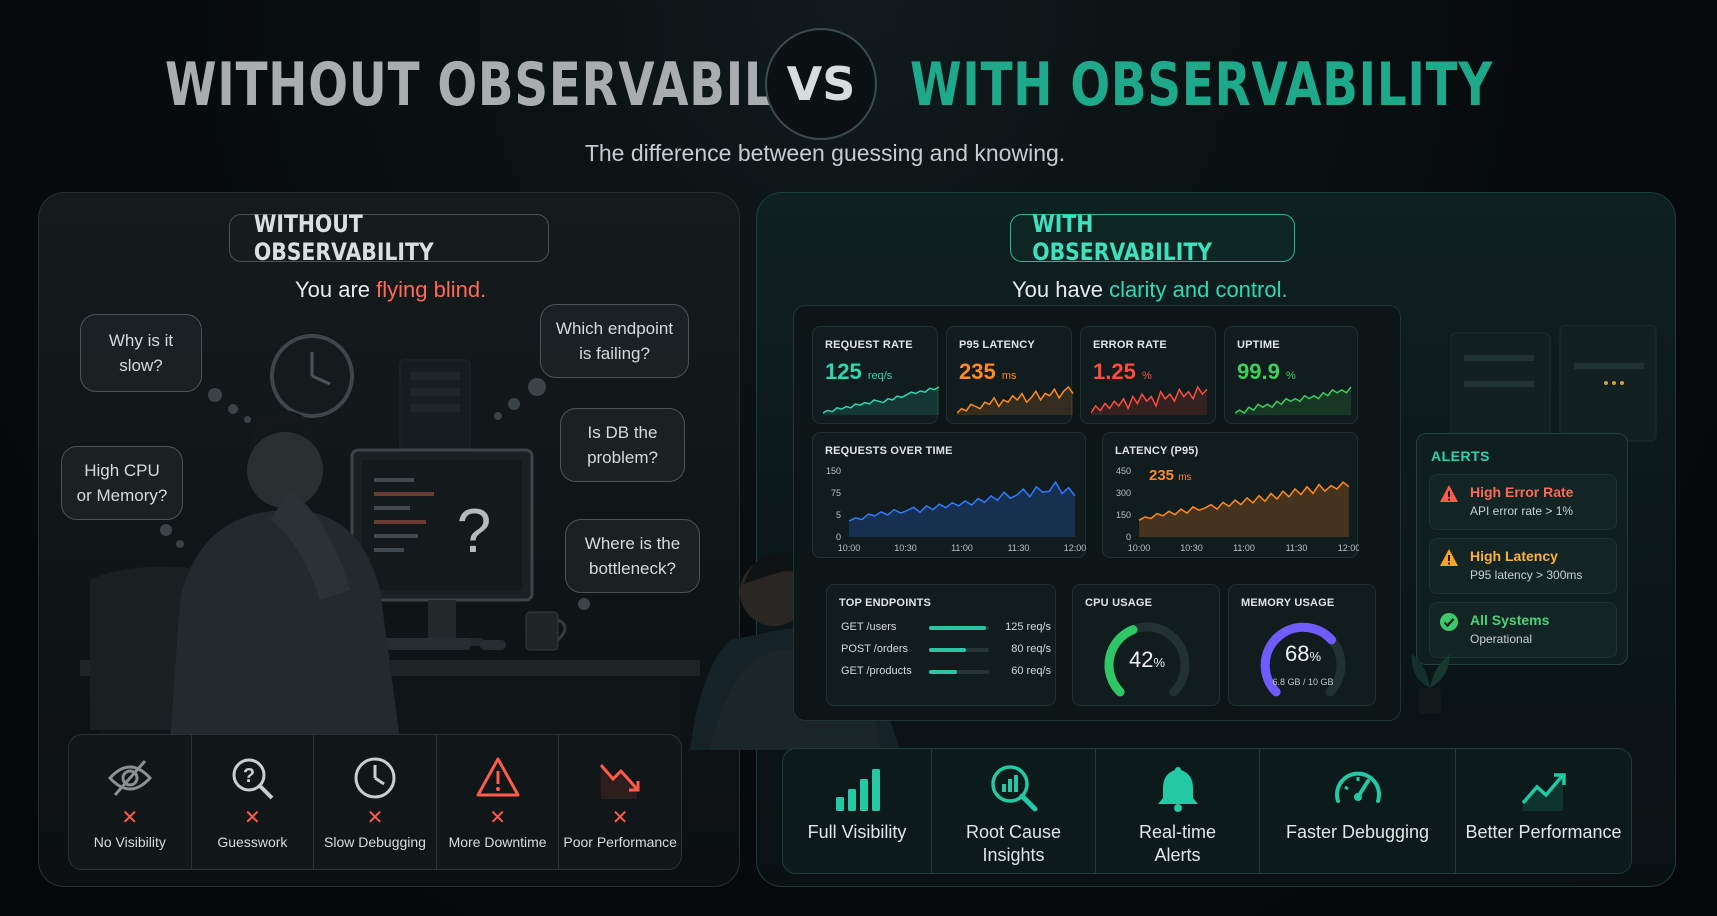 This screenshot has width=1717, height=916. I want to click on x-mark: ✕, so click(620, 818).